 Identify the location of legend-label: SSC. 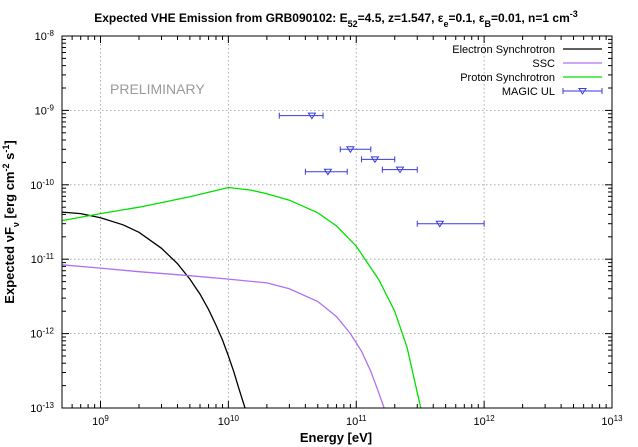
(543, 64).